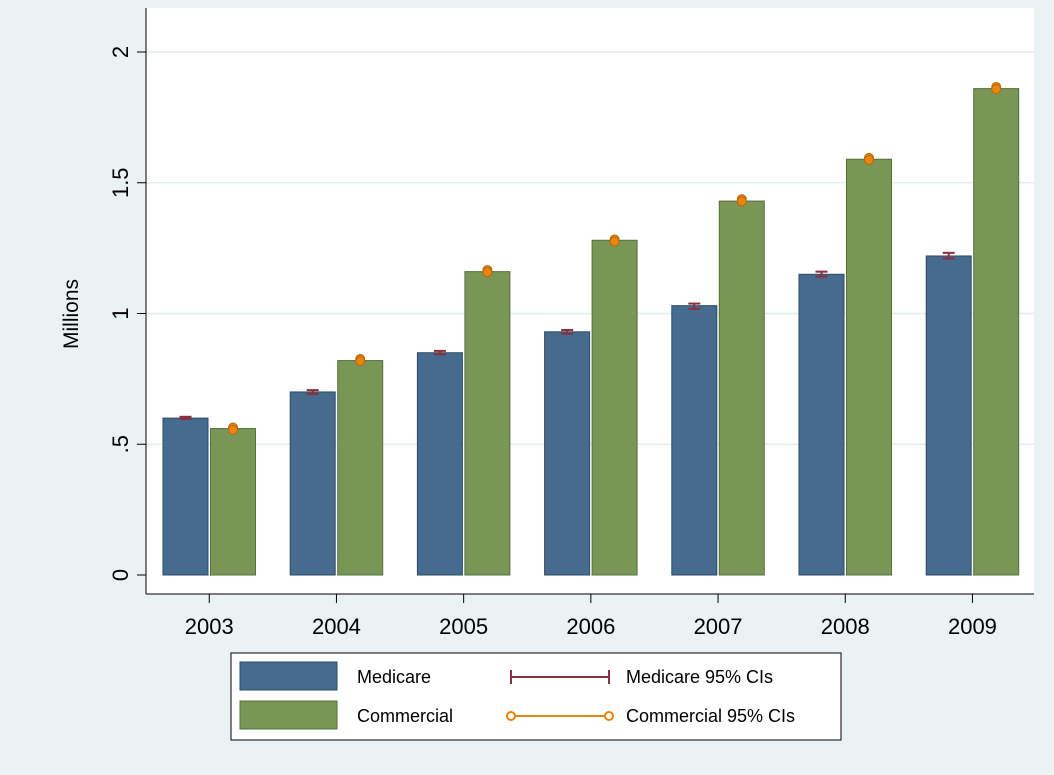 Image resolution: width=1054 pixels, height=775 pixels. Describe the element at coordinates (463, 626) in the screenshot. I see `x-tick-label: 2005` at that location.